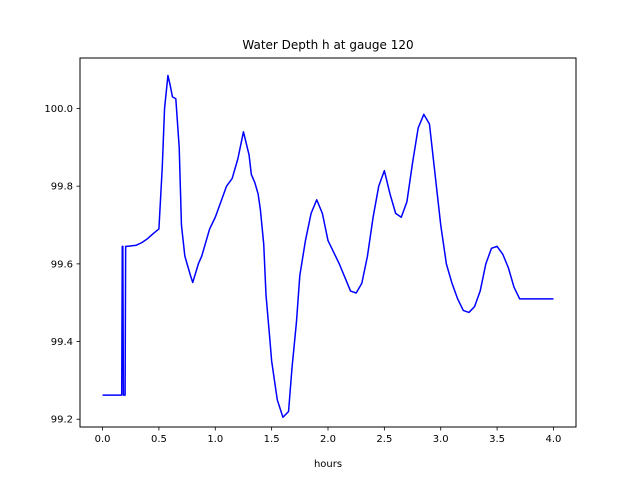  Describe the element at coordinates (272, 439) in the screenshot. I see `x-tick-label: 1.5` at that location.